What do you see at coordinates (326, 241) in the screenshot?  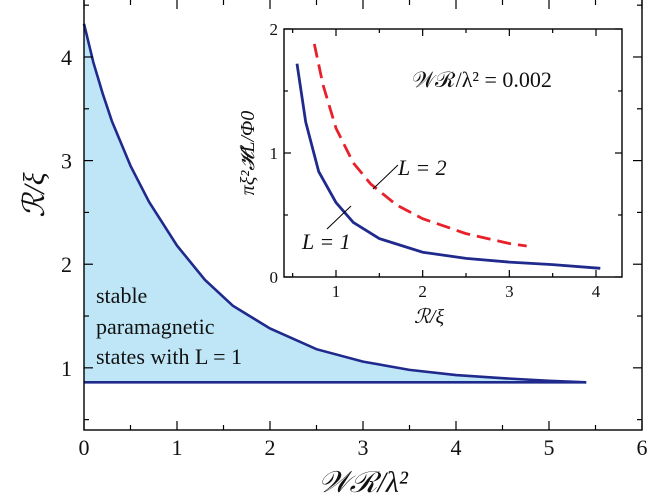 I see `label-l1: L = 1` at bounding box center [326, 241].